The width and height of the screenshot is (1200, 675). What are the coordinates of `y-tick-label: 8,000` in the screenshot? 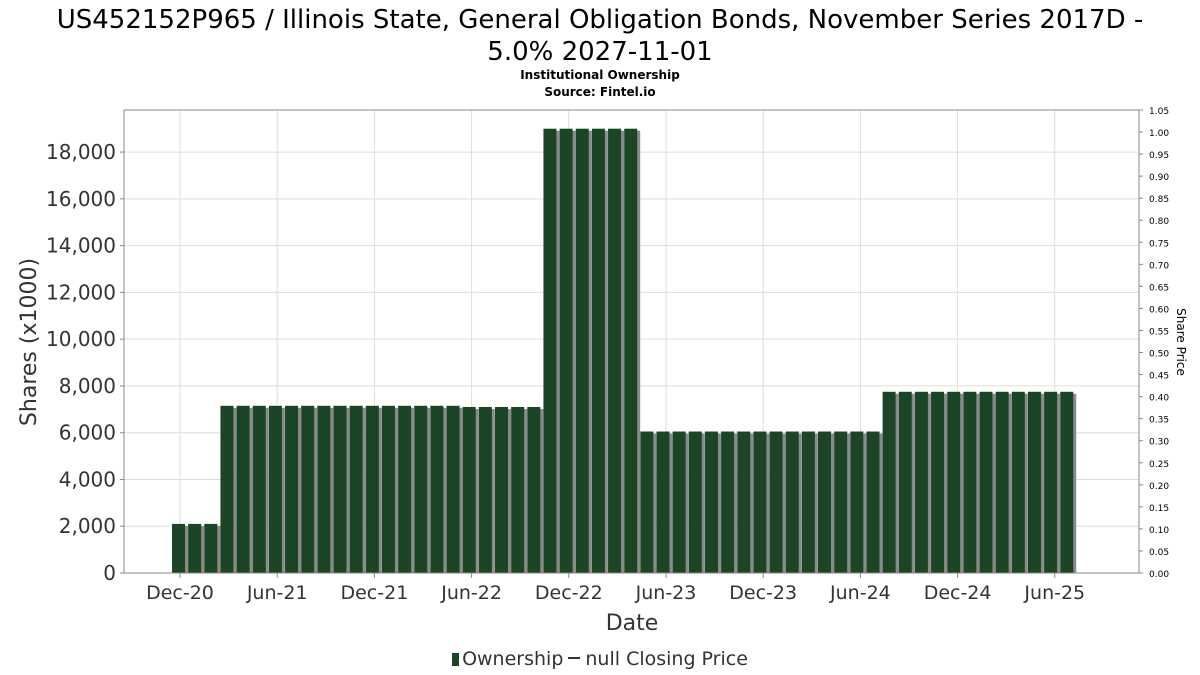 It's located at (87, 386).